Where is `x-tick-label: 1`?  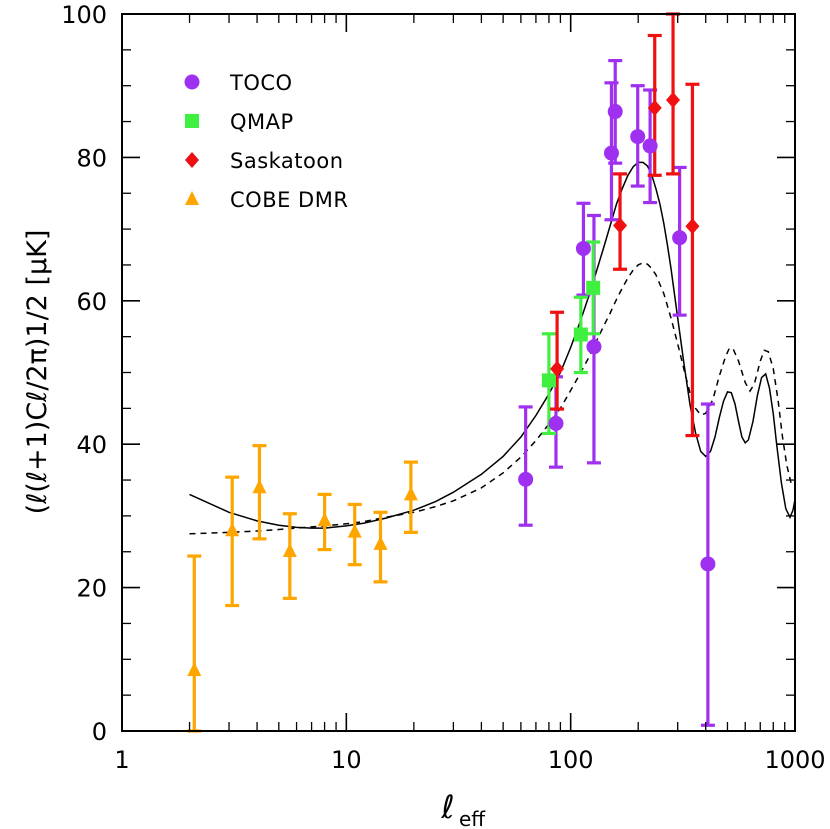
x-tick-label: 1 is located at coordinates (121, 760).